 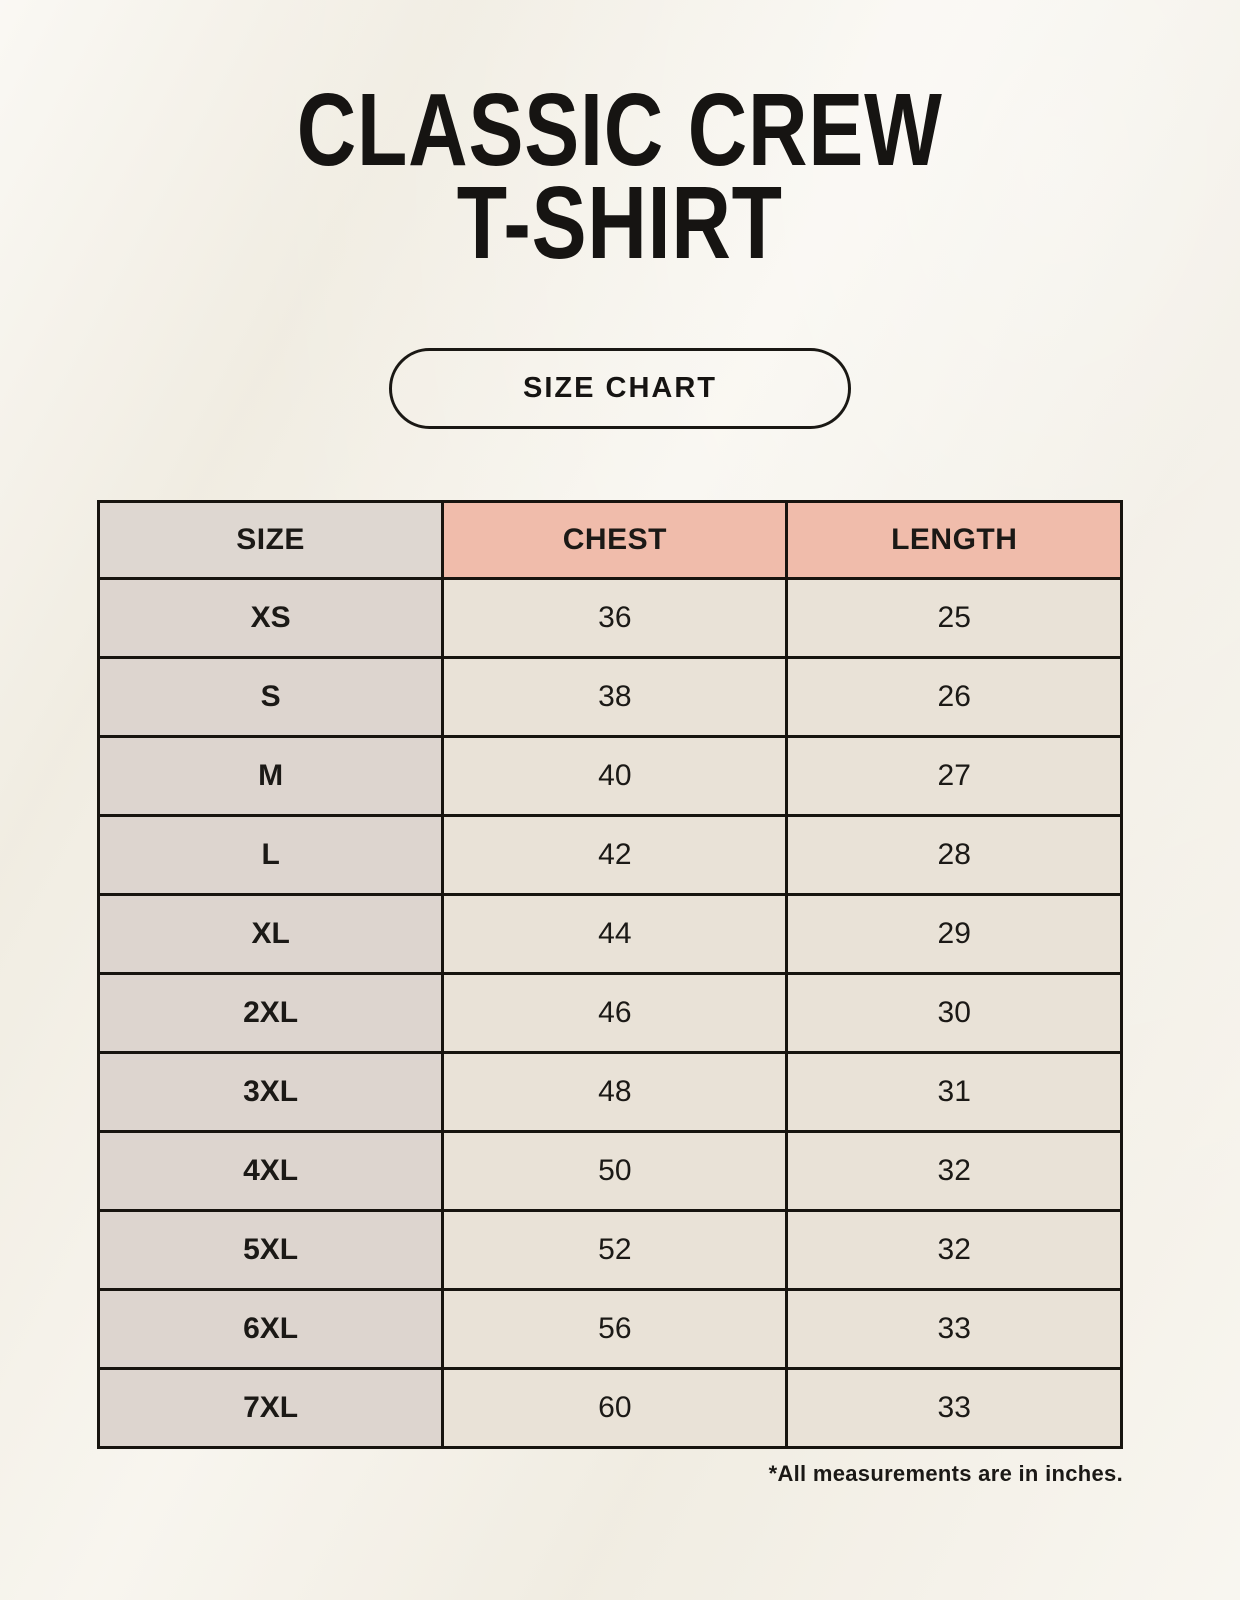 I want to click on length-cell: 31, so click(x=954, y=1092).